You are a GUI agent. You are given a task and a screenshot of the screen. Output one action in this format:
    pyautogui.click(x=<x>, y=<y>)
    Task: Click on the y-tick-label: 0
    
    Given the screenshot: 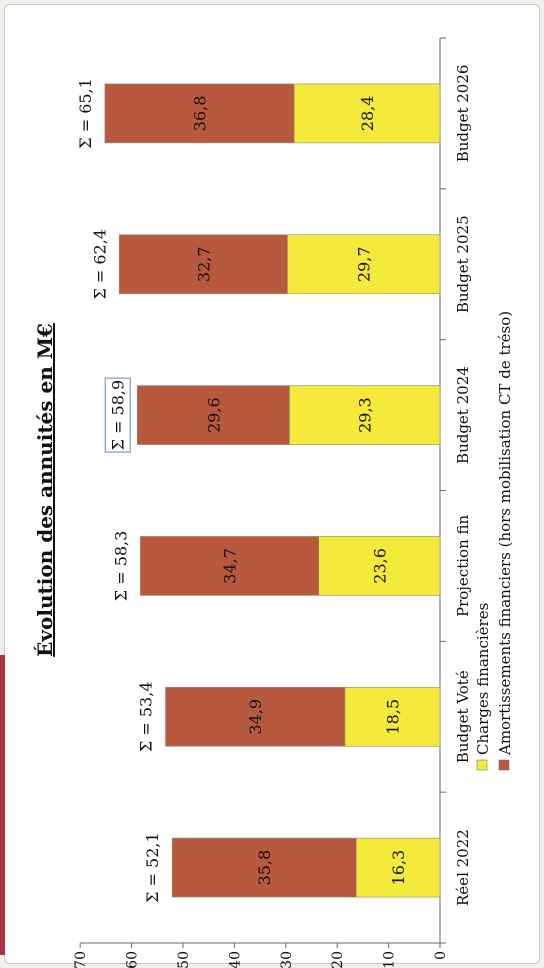 What is the action you would take?
    pyautogui.click(x=441, y=955)
    